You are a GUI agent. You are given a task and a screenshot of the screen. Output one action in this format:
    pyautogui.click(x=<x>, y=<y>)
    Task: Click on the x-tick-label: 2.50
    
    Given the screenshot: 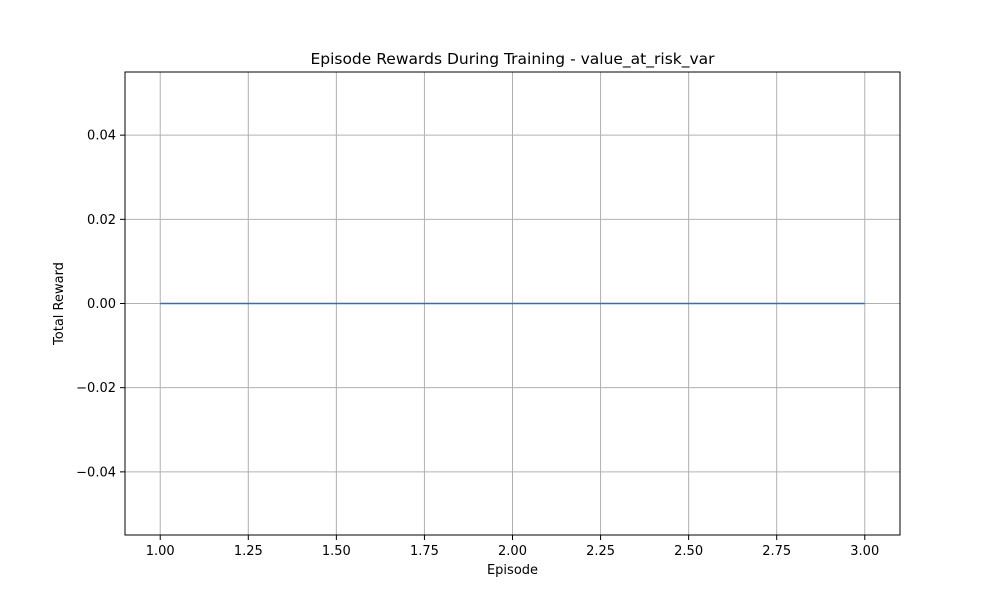 What is the action you would take?
    pyautogui.click(x=688, y=551)
    